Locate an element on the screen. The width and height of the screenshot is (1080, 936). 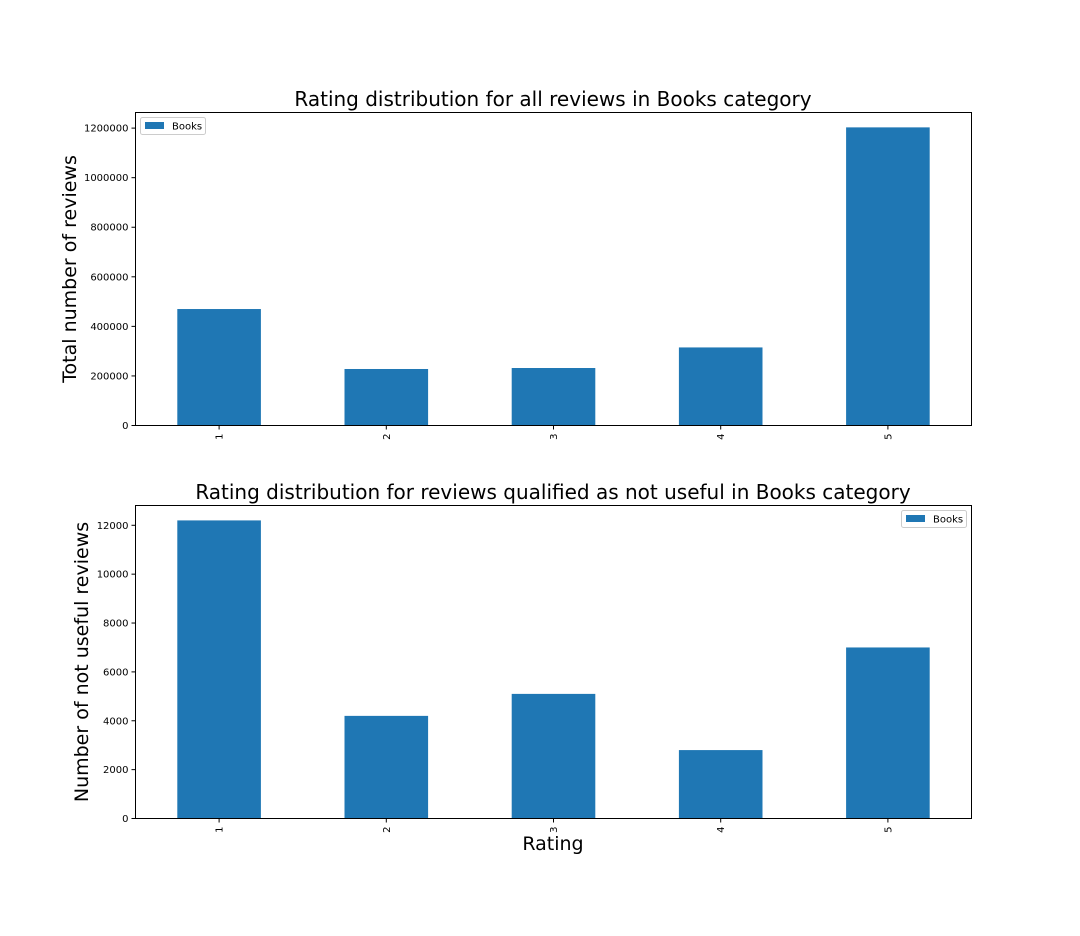
x-axis-label: Rating is located at coordinates (552, 844).